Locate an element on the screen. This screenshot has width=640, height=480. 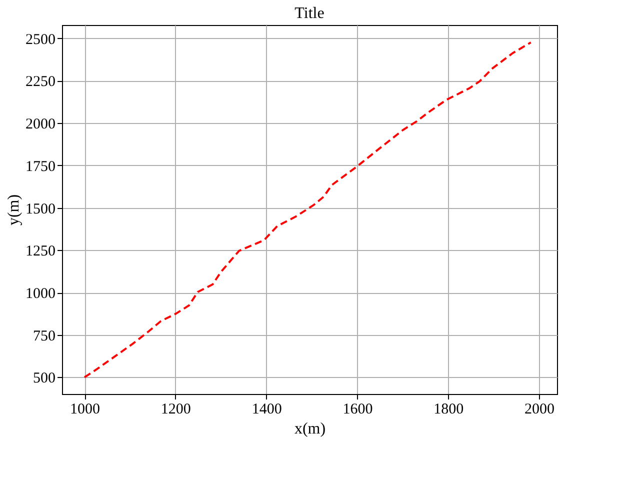
y-tick-label: 1000 is located at coordinates (41, 294).